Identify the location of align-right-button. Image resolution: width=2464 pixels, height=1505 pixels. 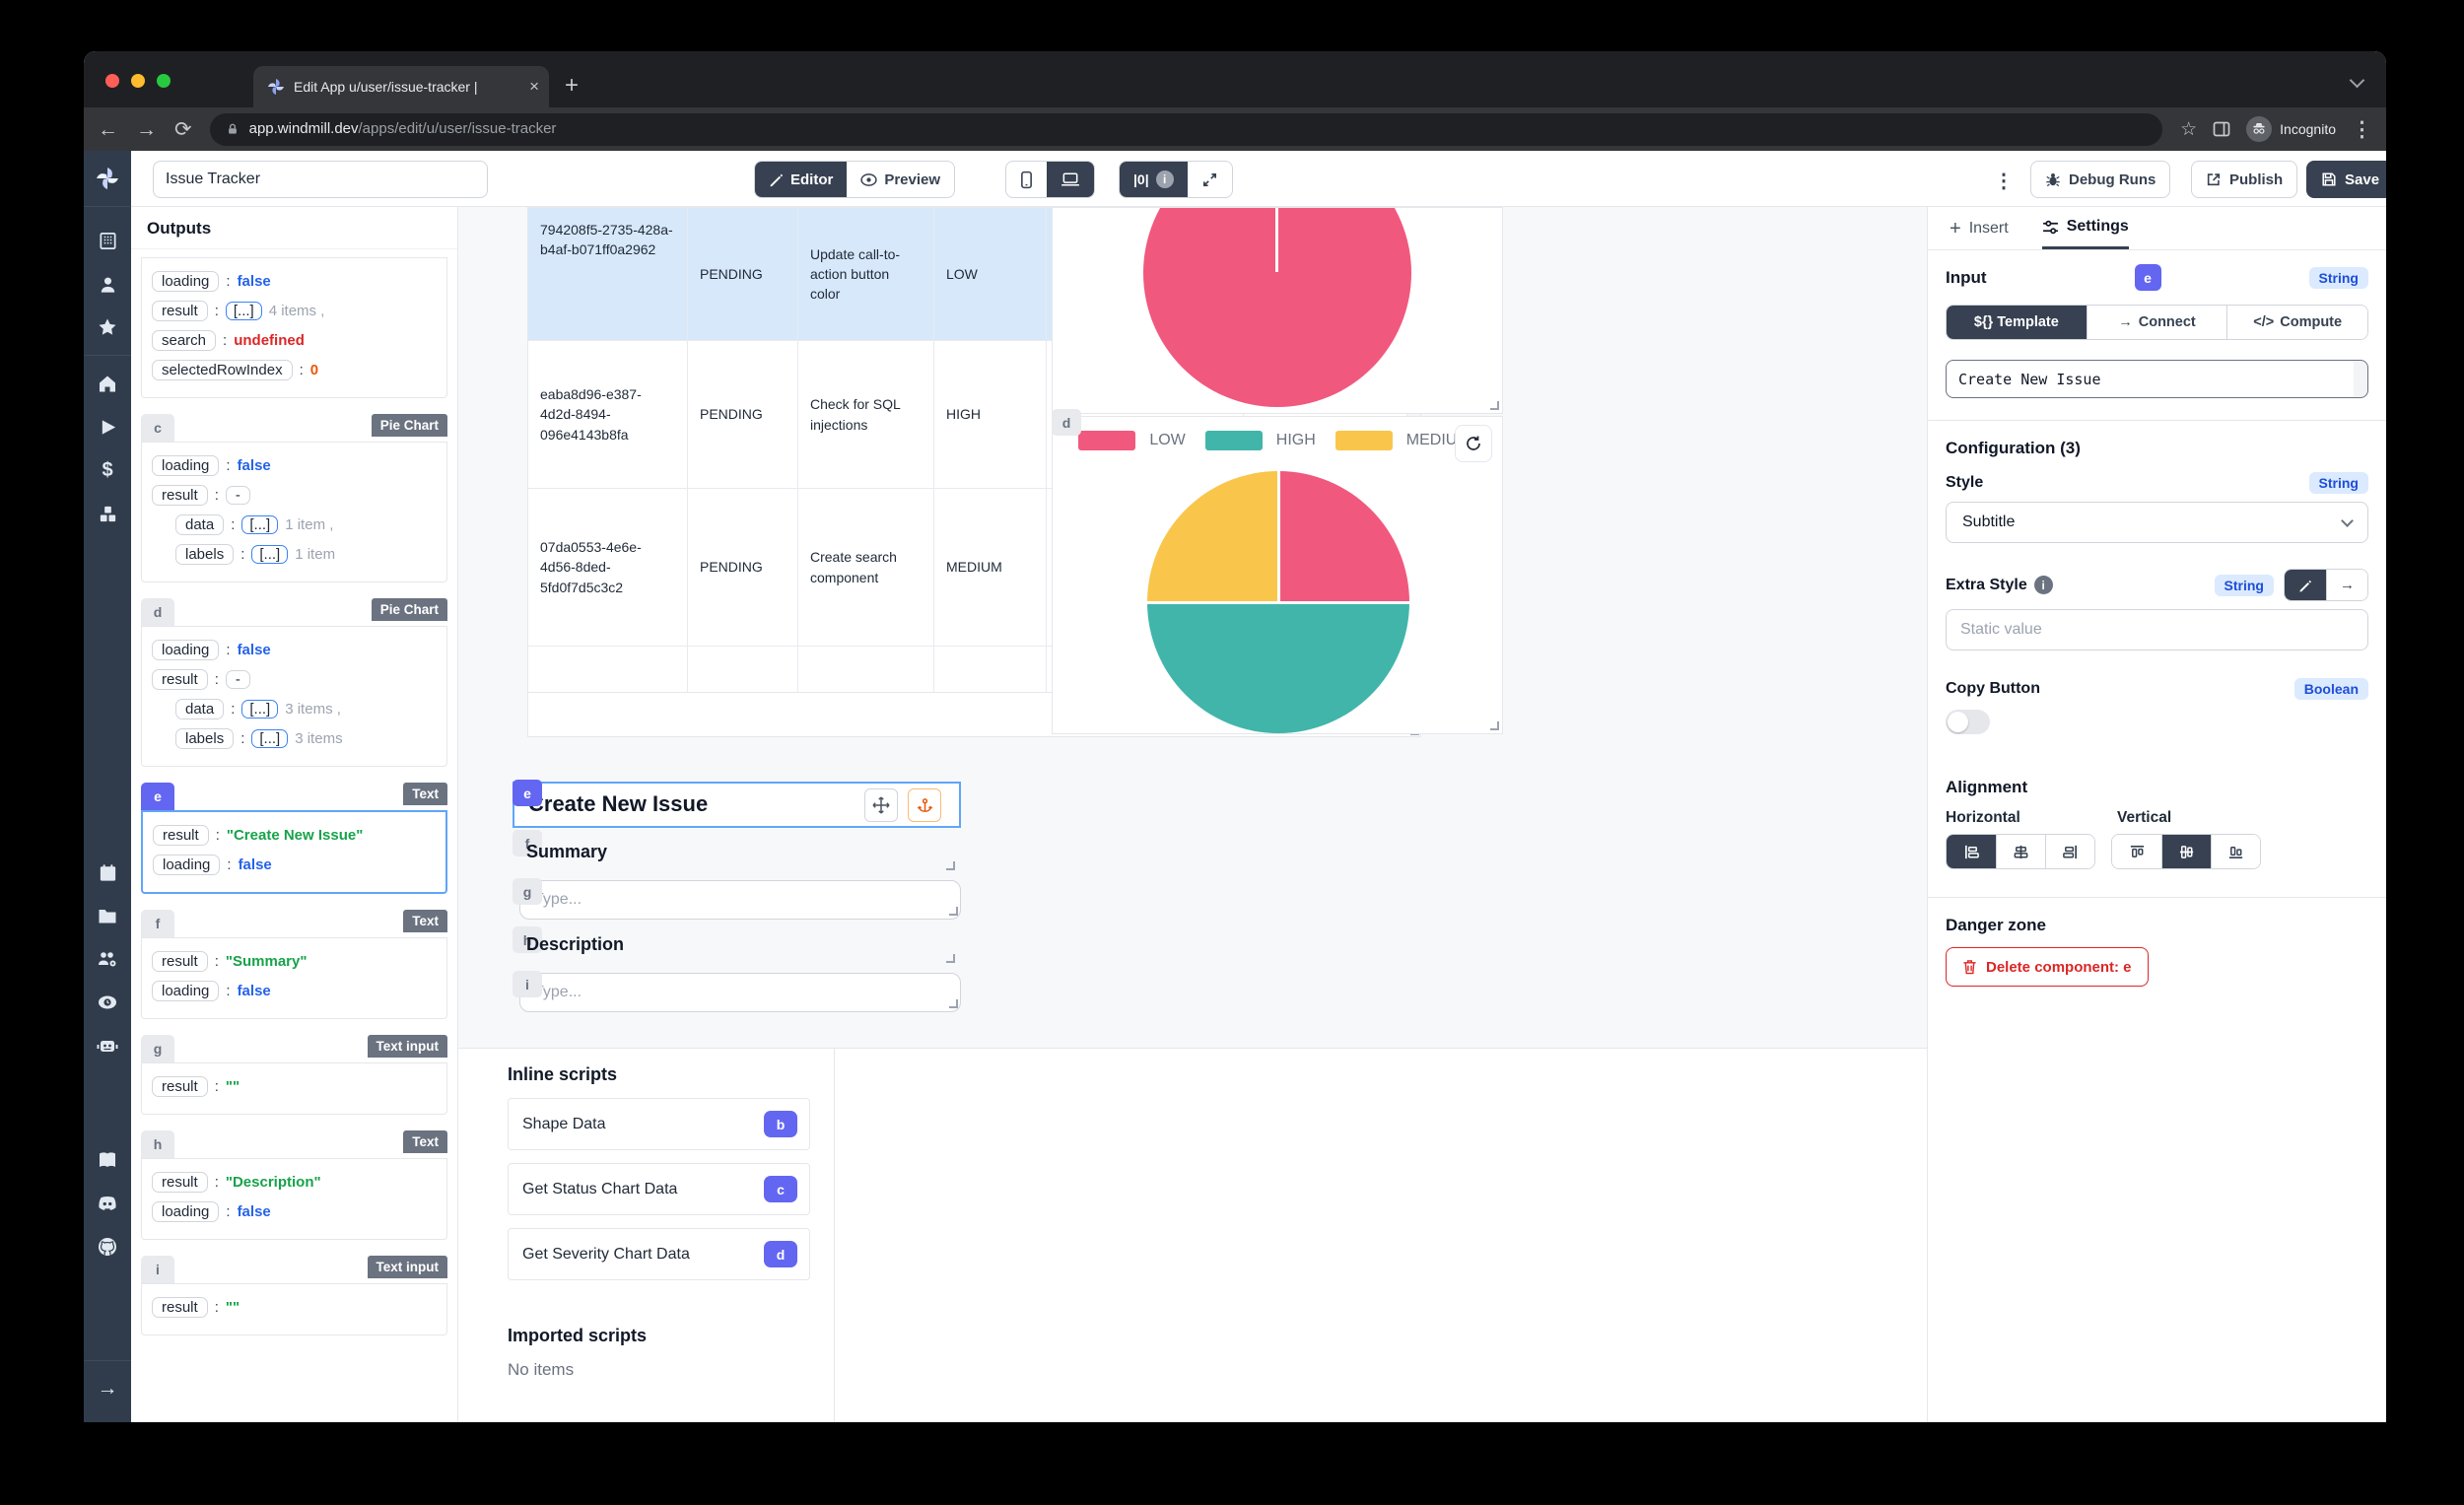
(2069, 851).